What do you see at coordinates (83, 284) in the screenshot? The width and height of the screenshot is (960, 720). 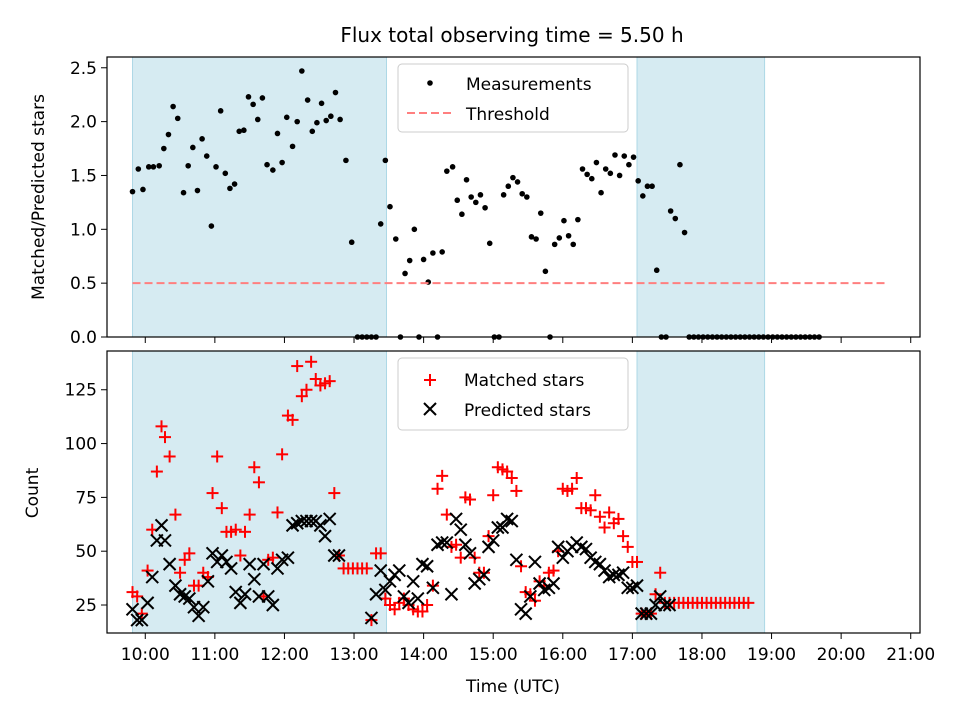 I see `y-tick-label: 0.5` at bounding box center [83, 284].